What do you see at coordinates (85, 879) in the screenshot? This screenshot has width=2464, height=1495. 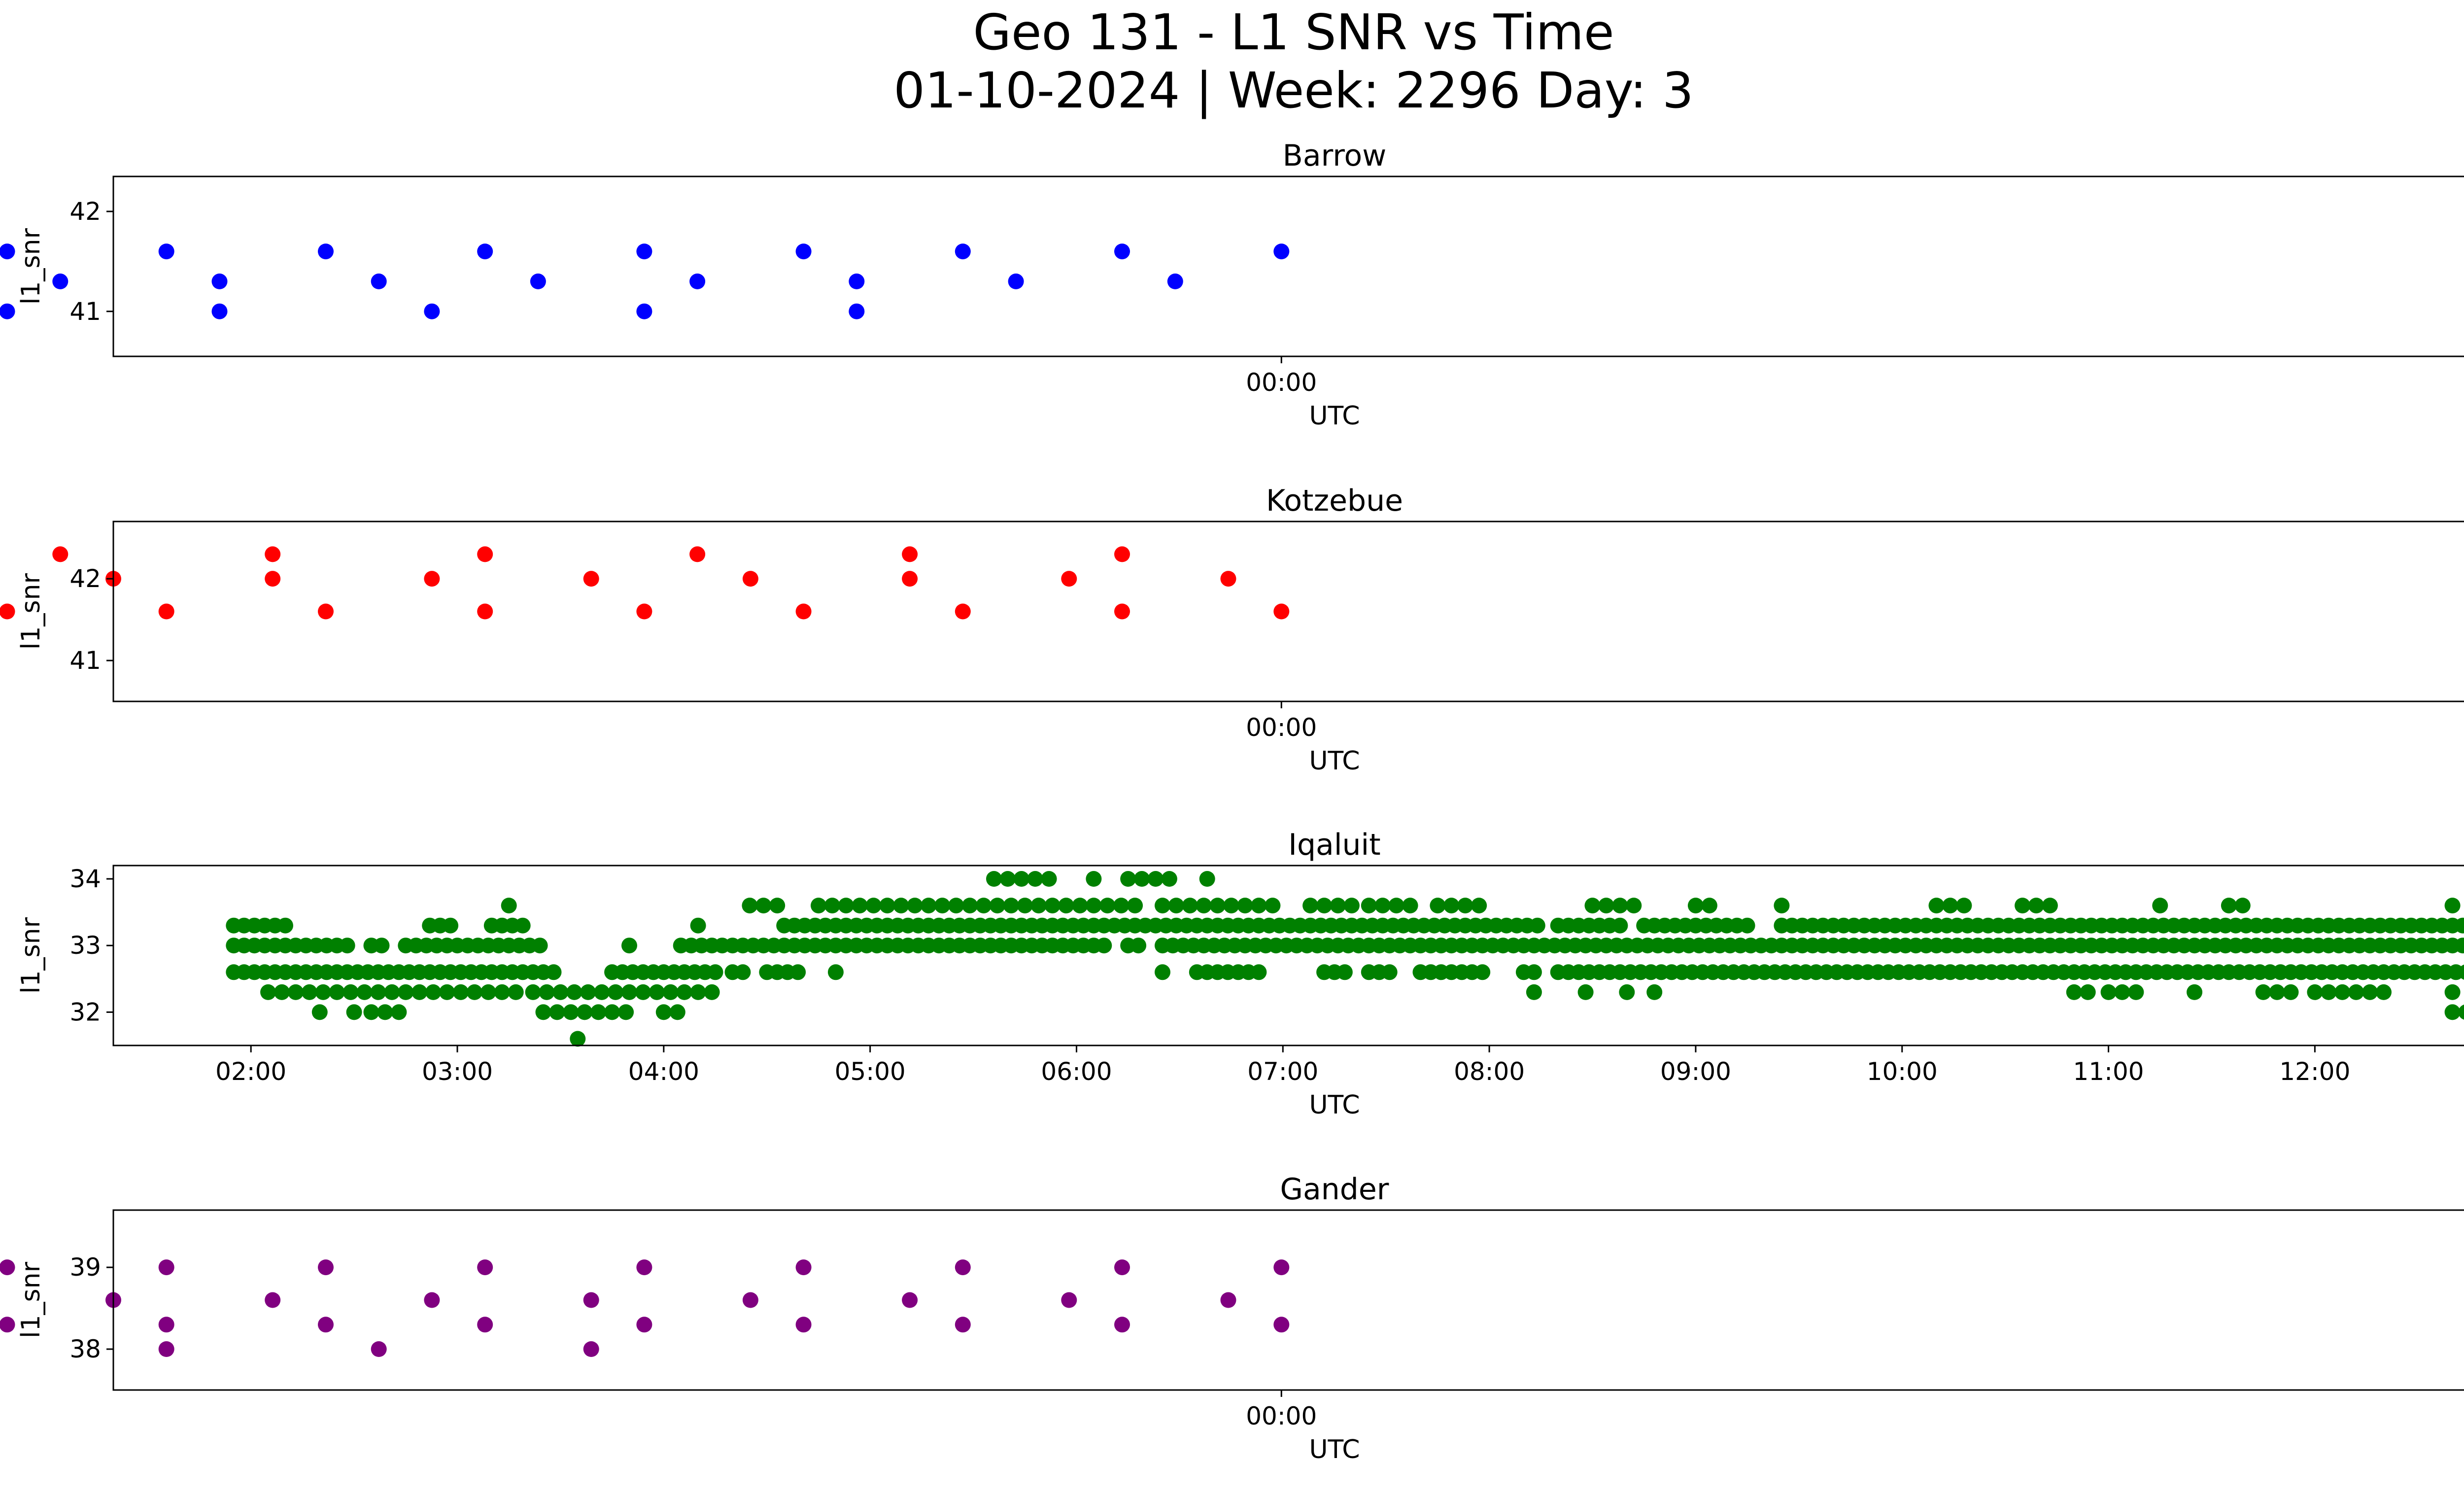 I see `y-tick-label: 34` at bounding box center [85, 879].